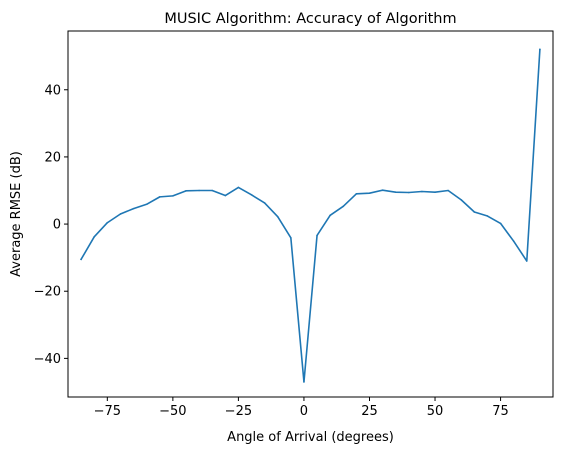 This screenshot has height=453, width=577. I want to click on y-tick-label: 20, so click(52, 157).